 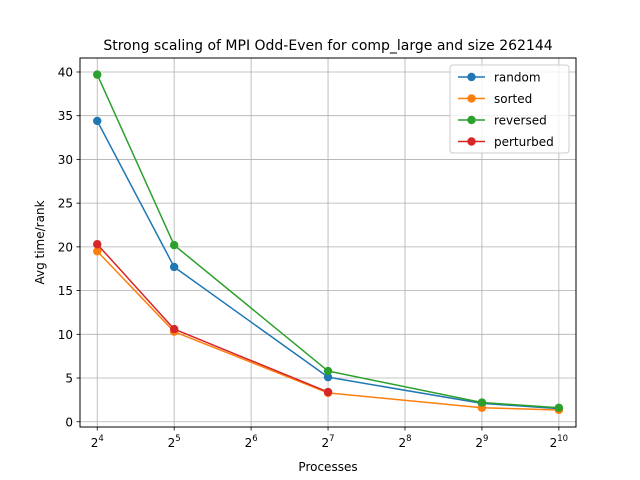 What do you see at coordinates (65, 291) in the screenshot?
I see `y-tick-label: 15` at bounding box center [65, 291].